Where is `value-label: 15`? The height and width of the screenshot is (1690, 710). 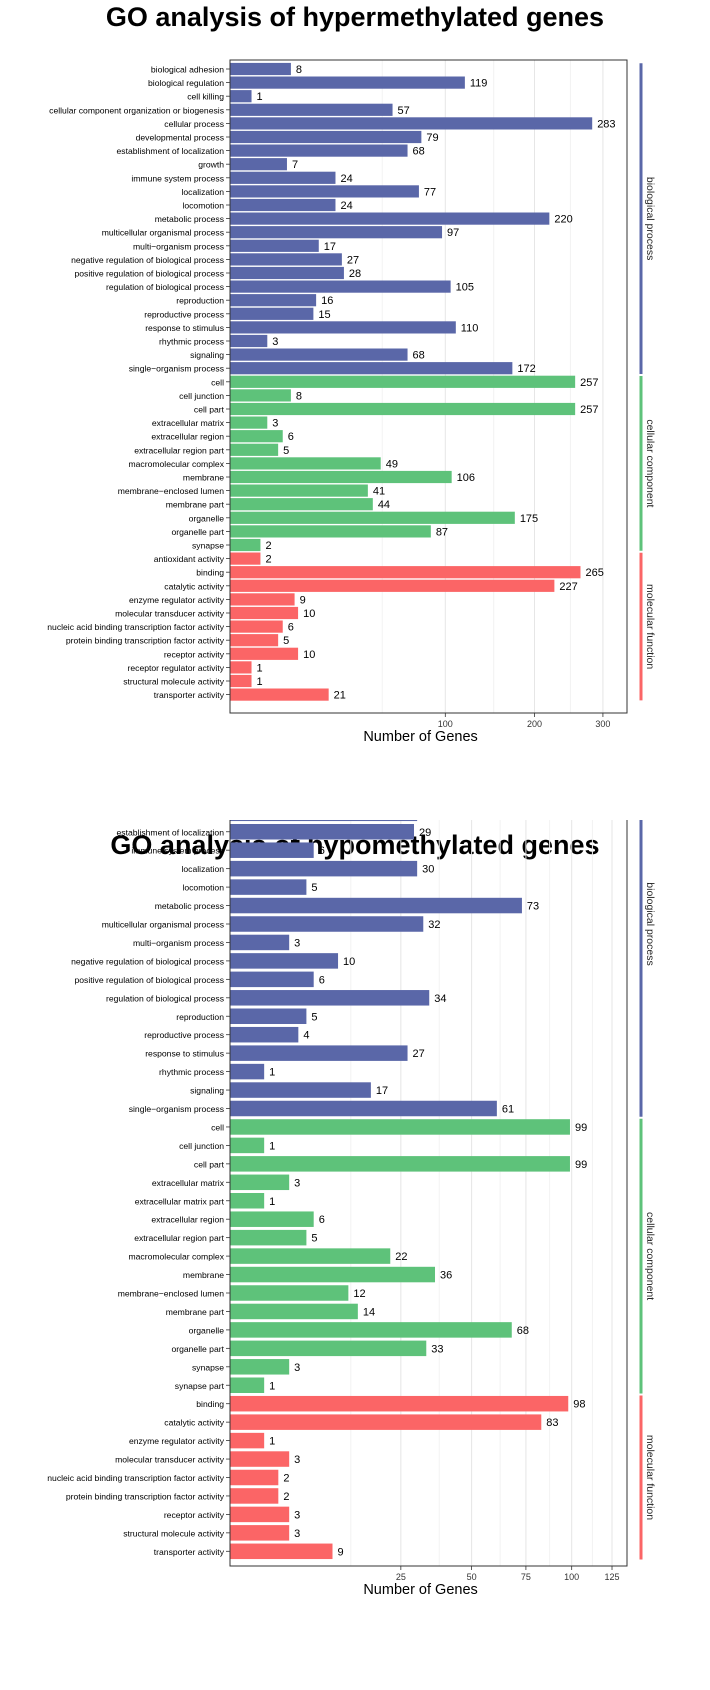 value-label: 15 is located at coordinates (324, 315).